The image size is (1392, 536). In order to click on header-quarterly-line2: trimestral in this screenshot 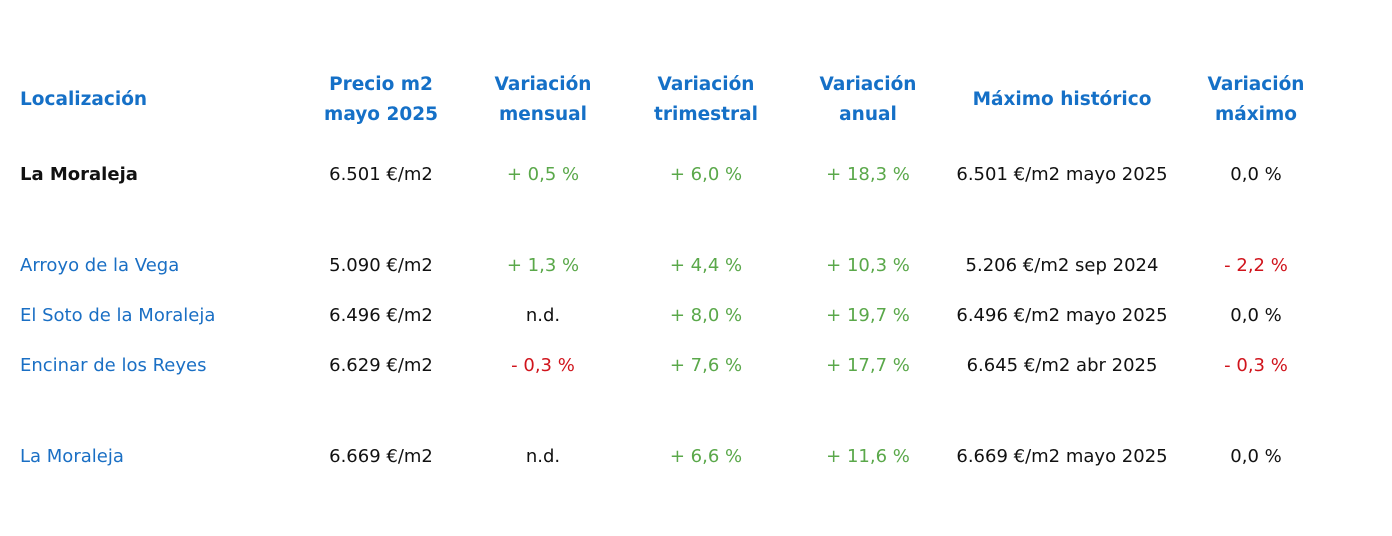, I will do `click(706, 114)`.